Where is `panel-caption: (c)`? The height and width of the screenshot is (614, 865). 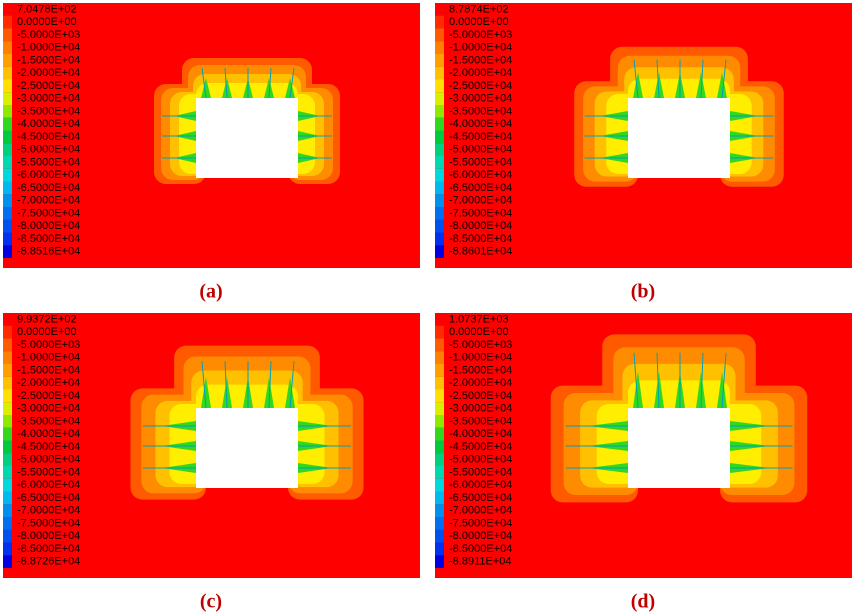
panel-caption: (c) is located at coordinates (211, 602).